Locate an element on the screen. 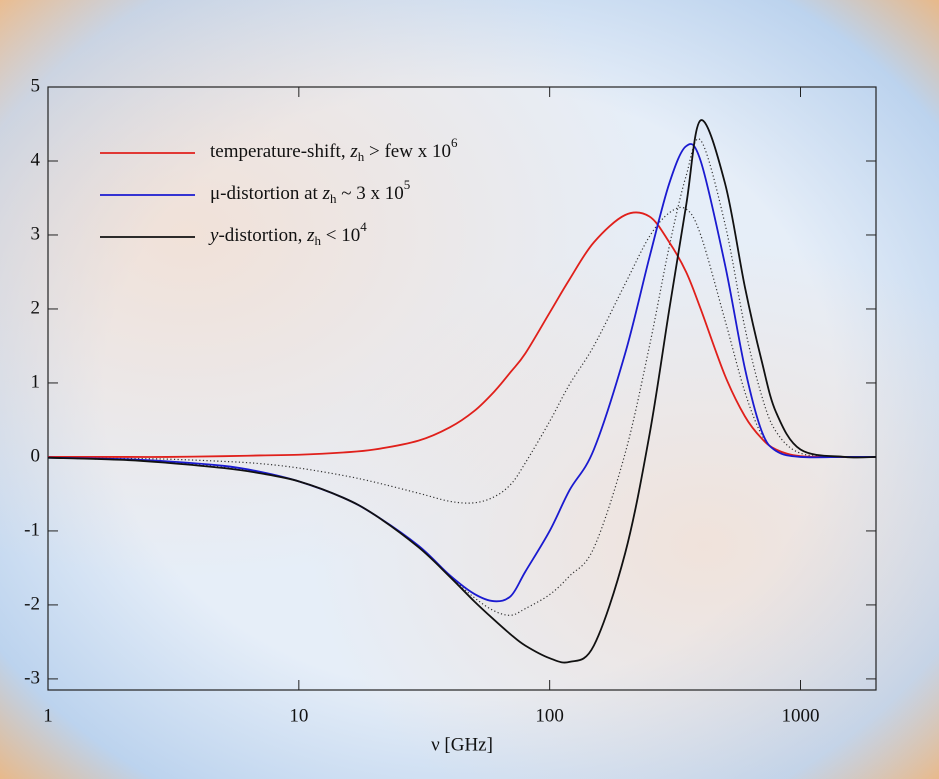 The height and width of the screenshot is (779, 939). legend-label: μ-distortion at zh ~ 3 x 105 is located at coordinates (310, 191).